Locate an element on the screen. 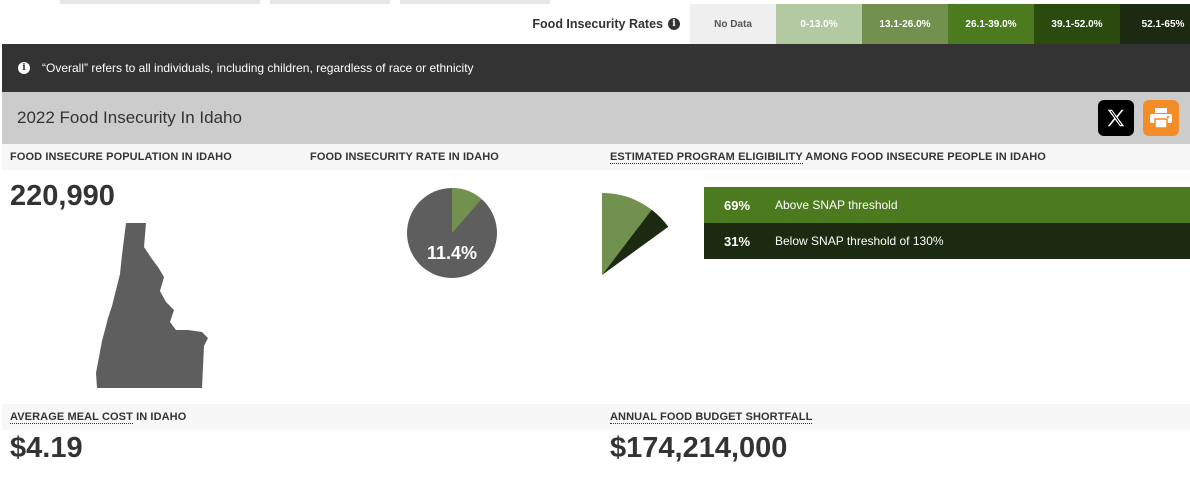 The height and width of the screenshot is (498, 1190). meal-cost-label-rest: in Idaho is located at coordinates (159, 417).